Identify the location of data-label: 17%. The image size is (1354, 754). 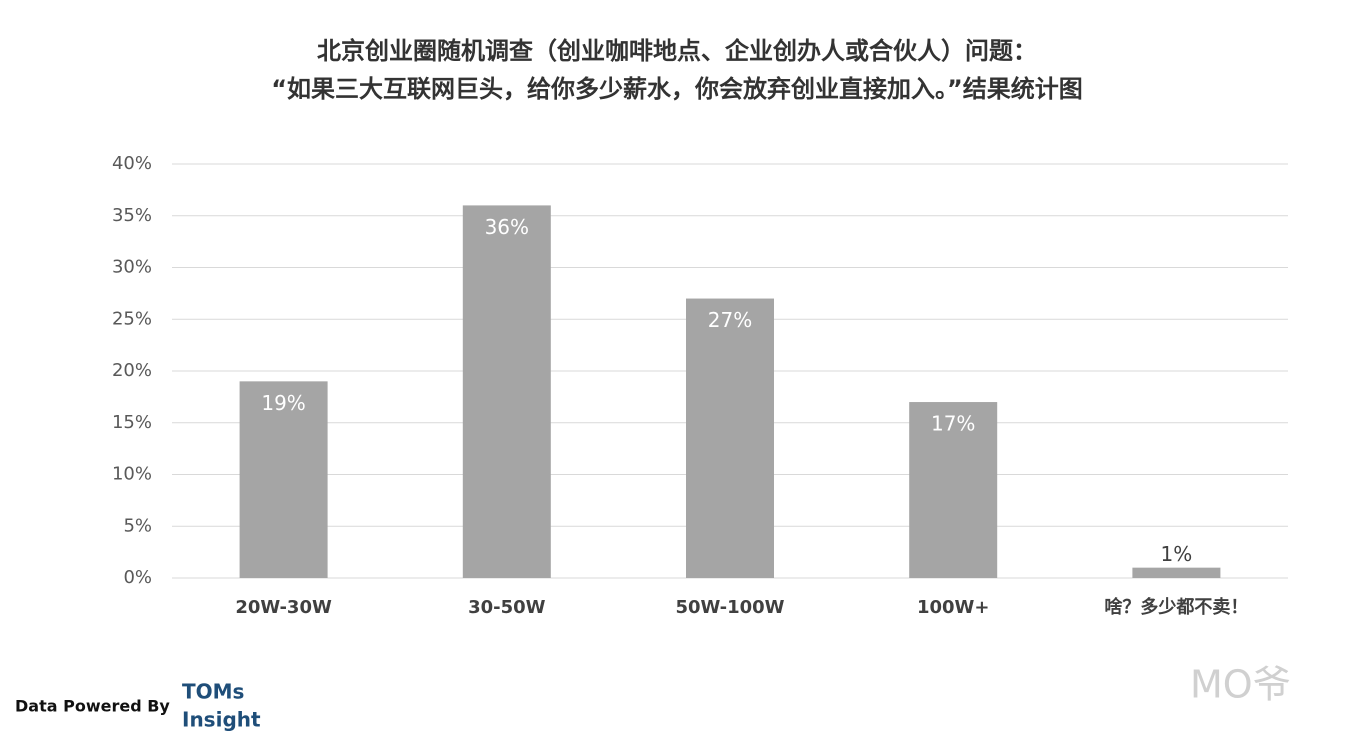
(953, 424).